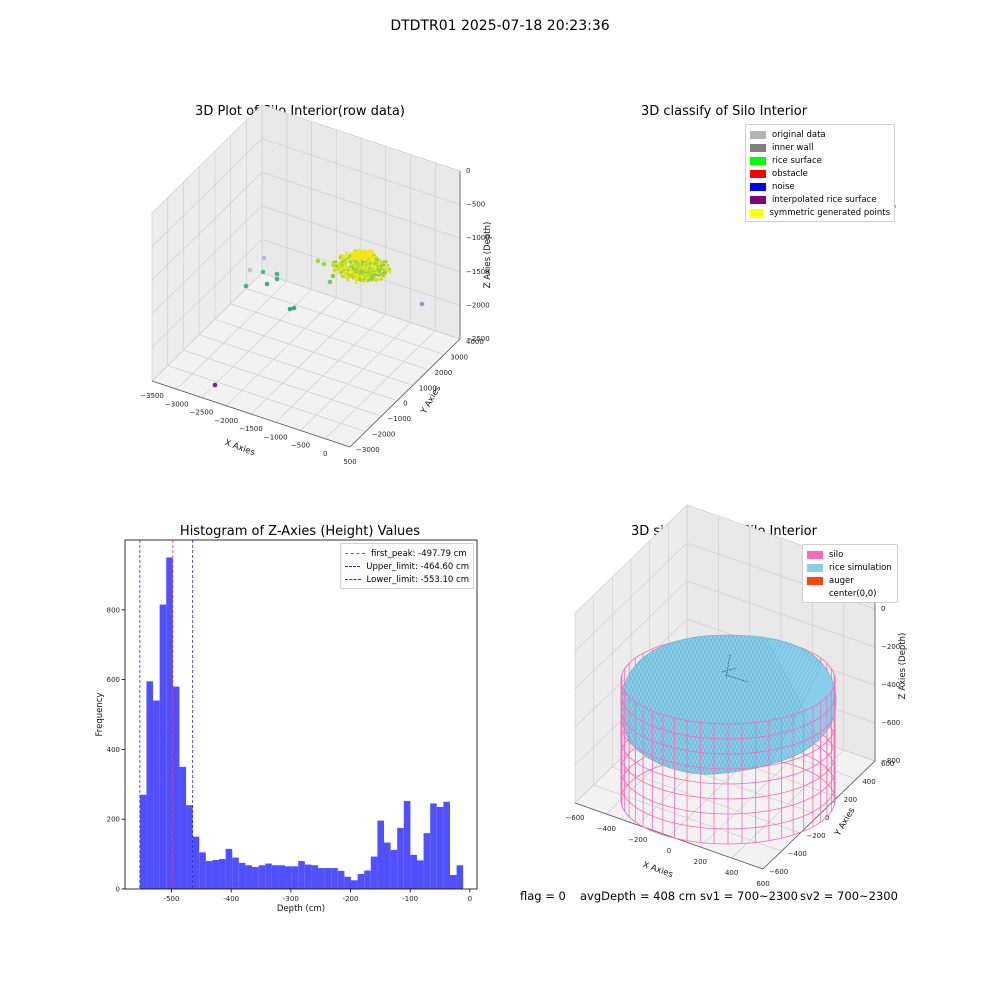  What do you see at coordinates (574, 818) in the screenshot?
I see `x-tick-label: −600` at bounding box center [574, 818].